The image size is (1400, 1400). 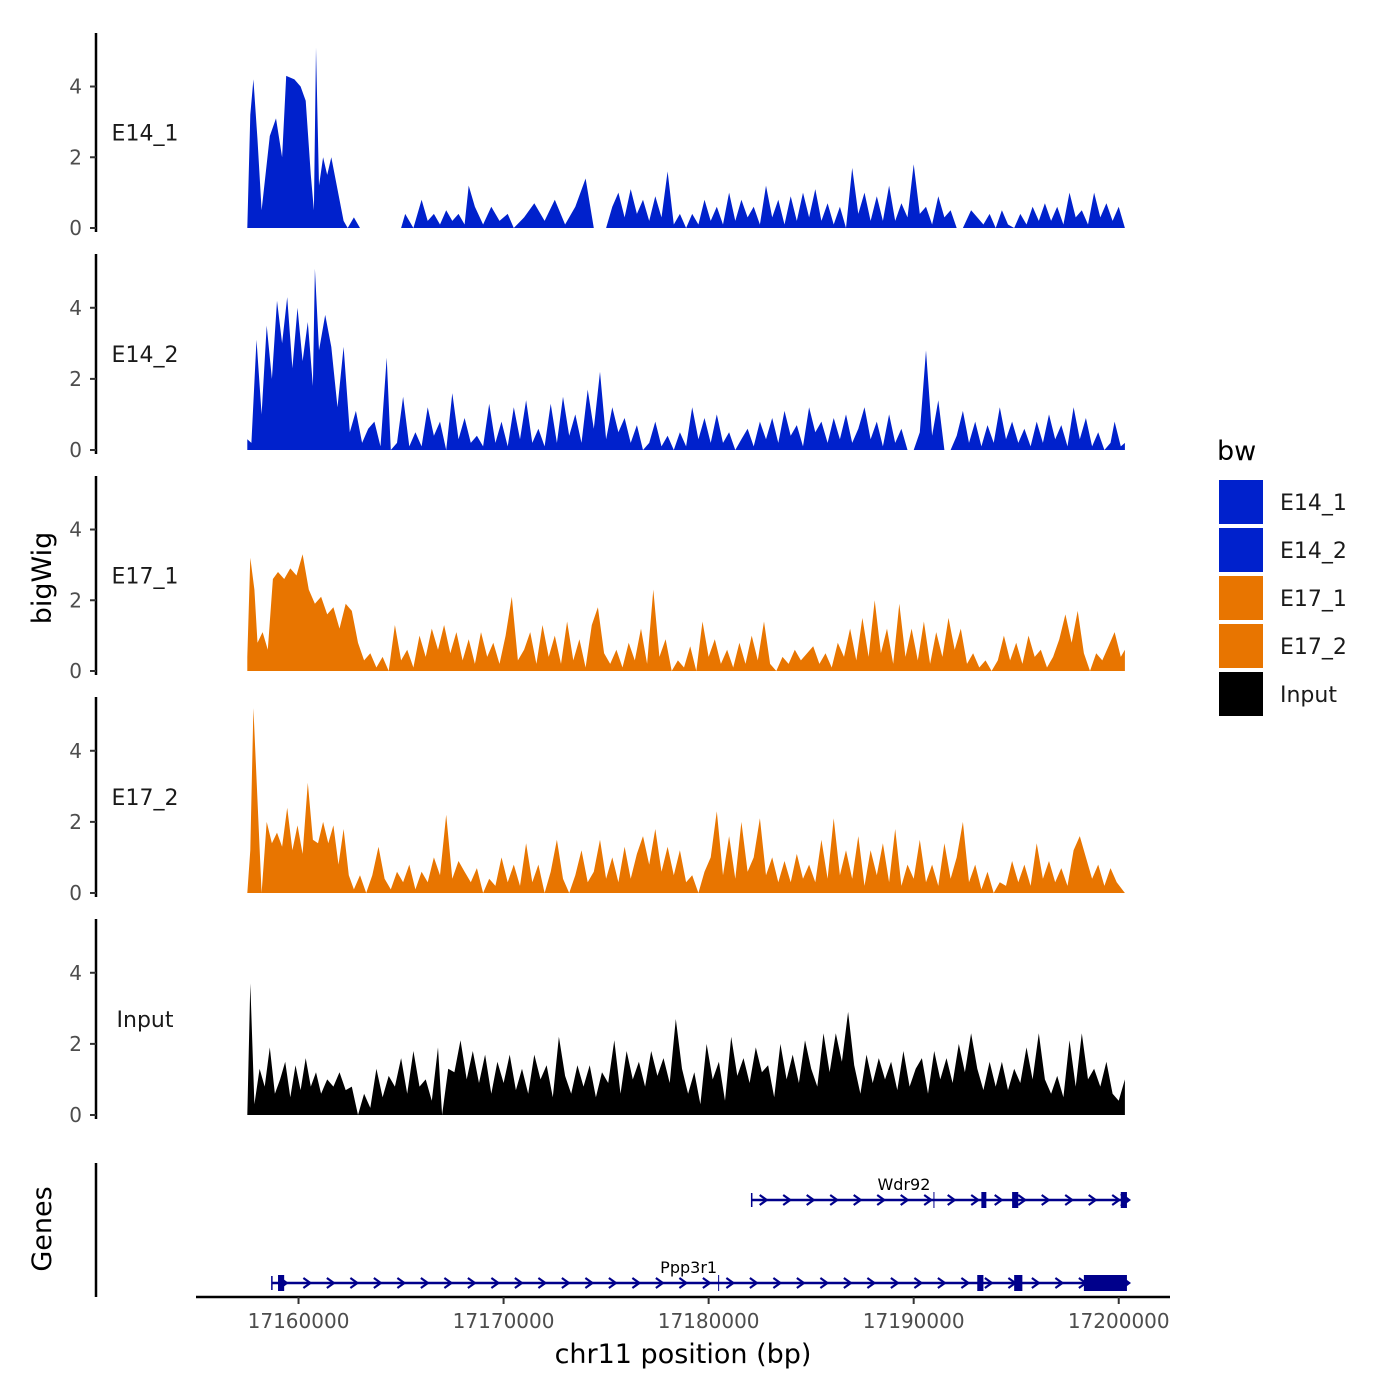 What do you see at coordinates (1313, 503) in the screenshot?
I see `legend-label: E14_1` at bounding box center [1313, 503].